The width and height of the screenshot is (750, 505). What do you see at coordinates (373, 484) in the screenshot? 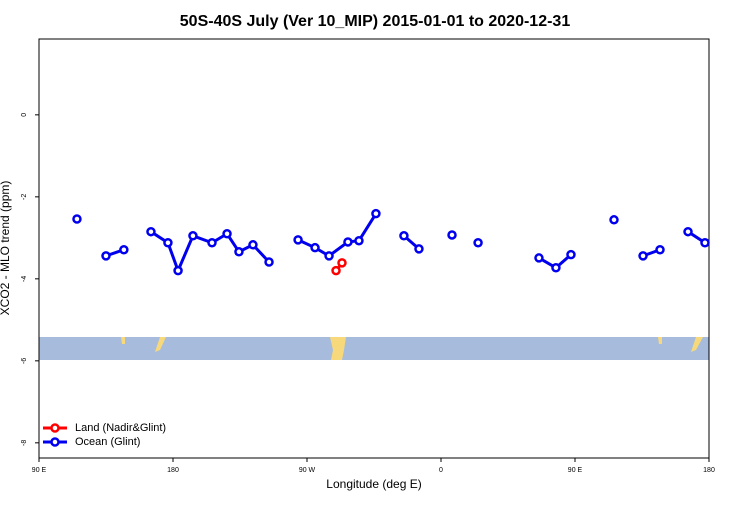
I see `x-axis-label: Longitude (deg E)` at bounding box center [373, 484].